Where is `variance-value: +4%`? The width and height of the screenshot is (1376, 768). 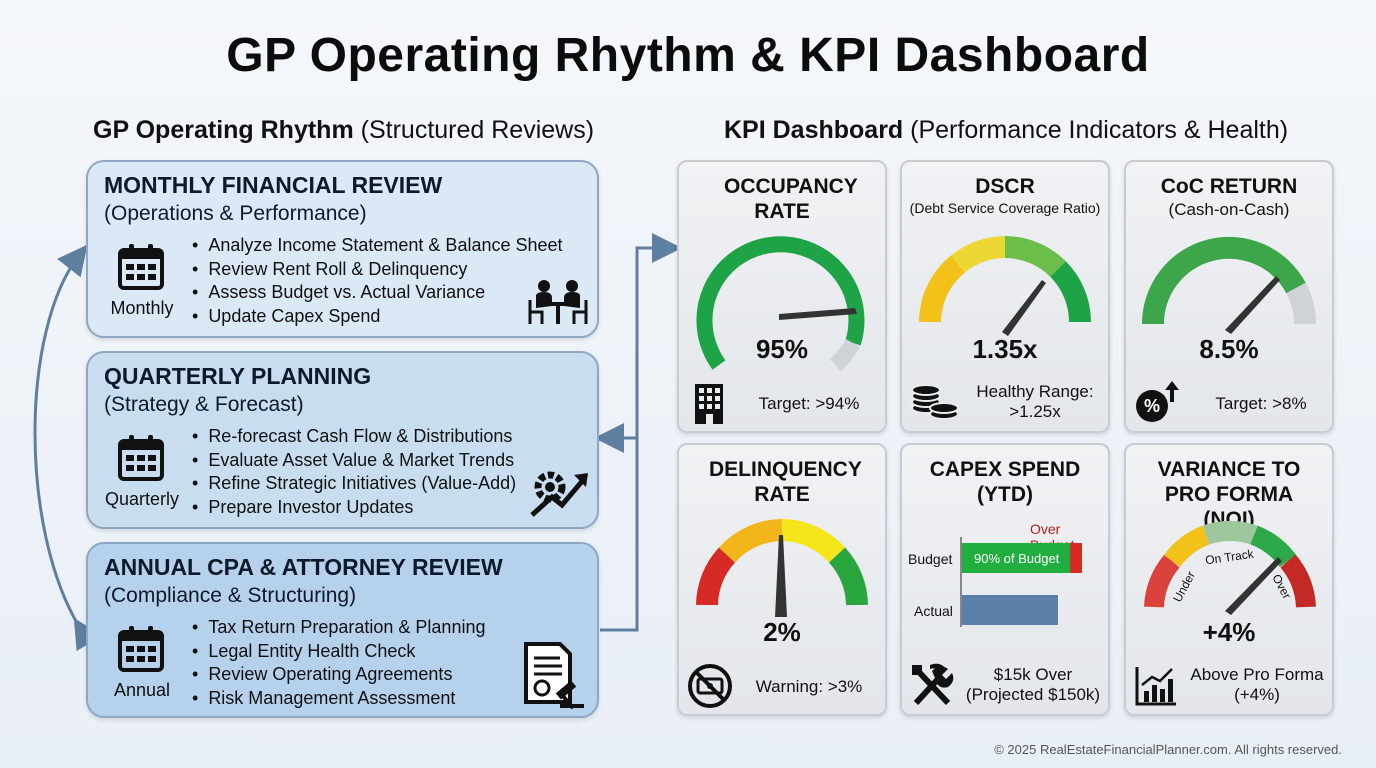 variance-value: +4% is located at coordinates (1229, 632).